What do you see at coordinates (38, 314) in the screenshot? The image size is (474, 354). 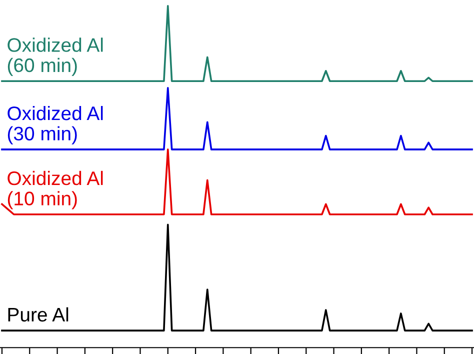 I see `series-label: Pure Al` at bounding box center [38, 314].